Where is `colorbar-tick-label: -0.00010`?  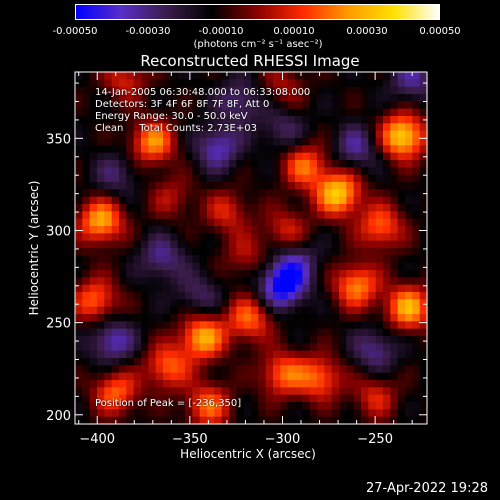
colorbar-tick-label: -0.00010 is located at coordinates (221, 31).